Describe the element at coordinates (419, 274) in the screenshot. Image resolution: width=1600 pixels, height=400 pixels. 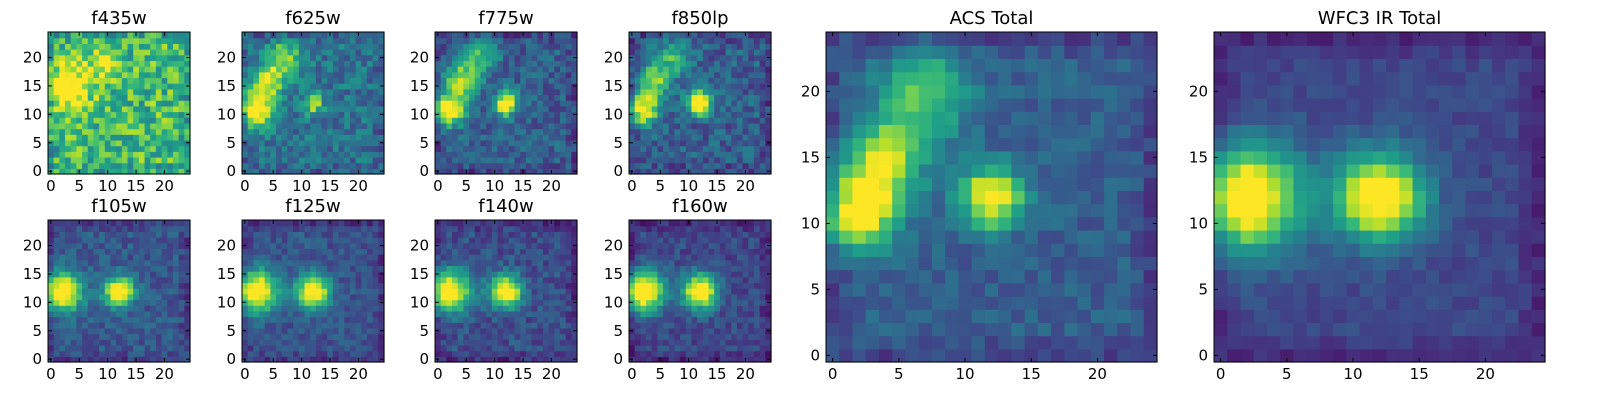
I see `y-tick-label: 15` at that location.